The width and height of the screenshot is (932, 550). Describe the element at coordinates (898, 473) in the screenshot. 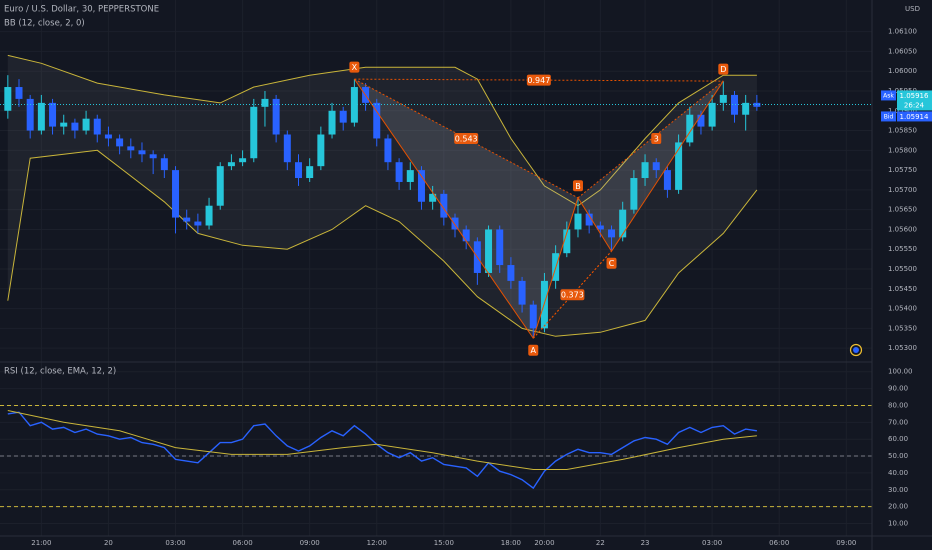

I see `y-tick-label: 40.00` at that location.